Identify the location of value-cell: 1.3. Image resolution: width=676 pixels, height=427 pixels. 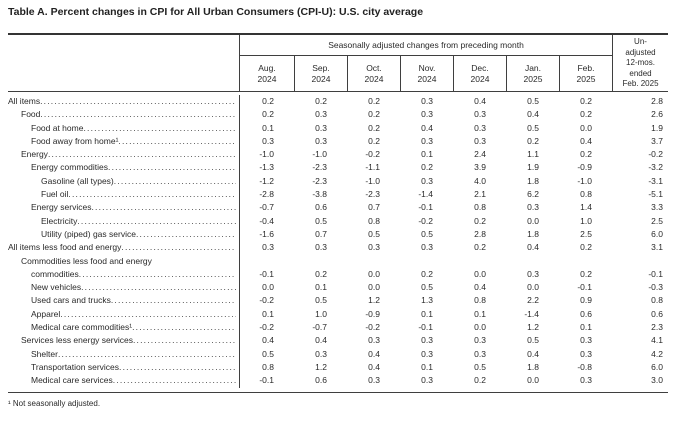
(427, 300).